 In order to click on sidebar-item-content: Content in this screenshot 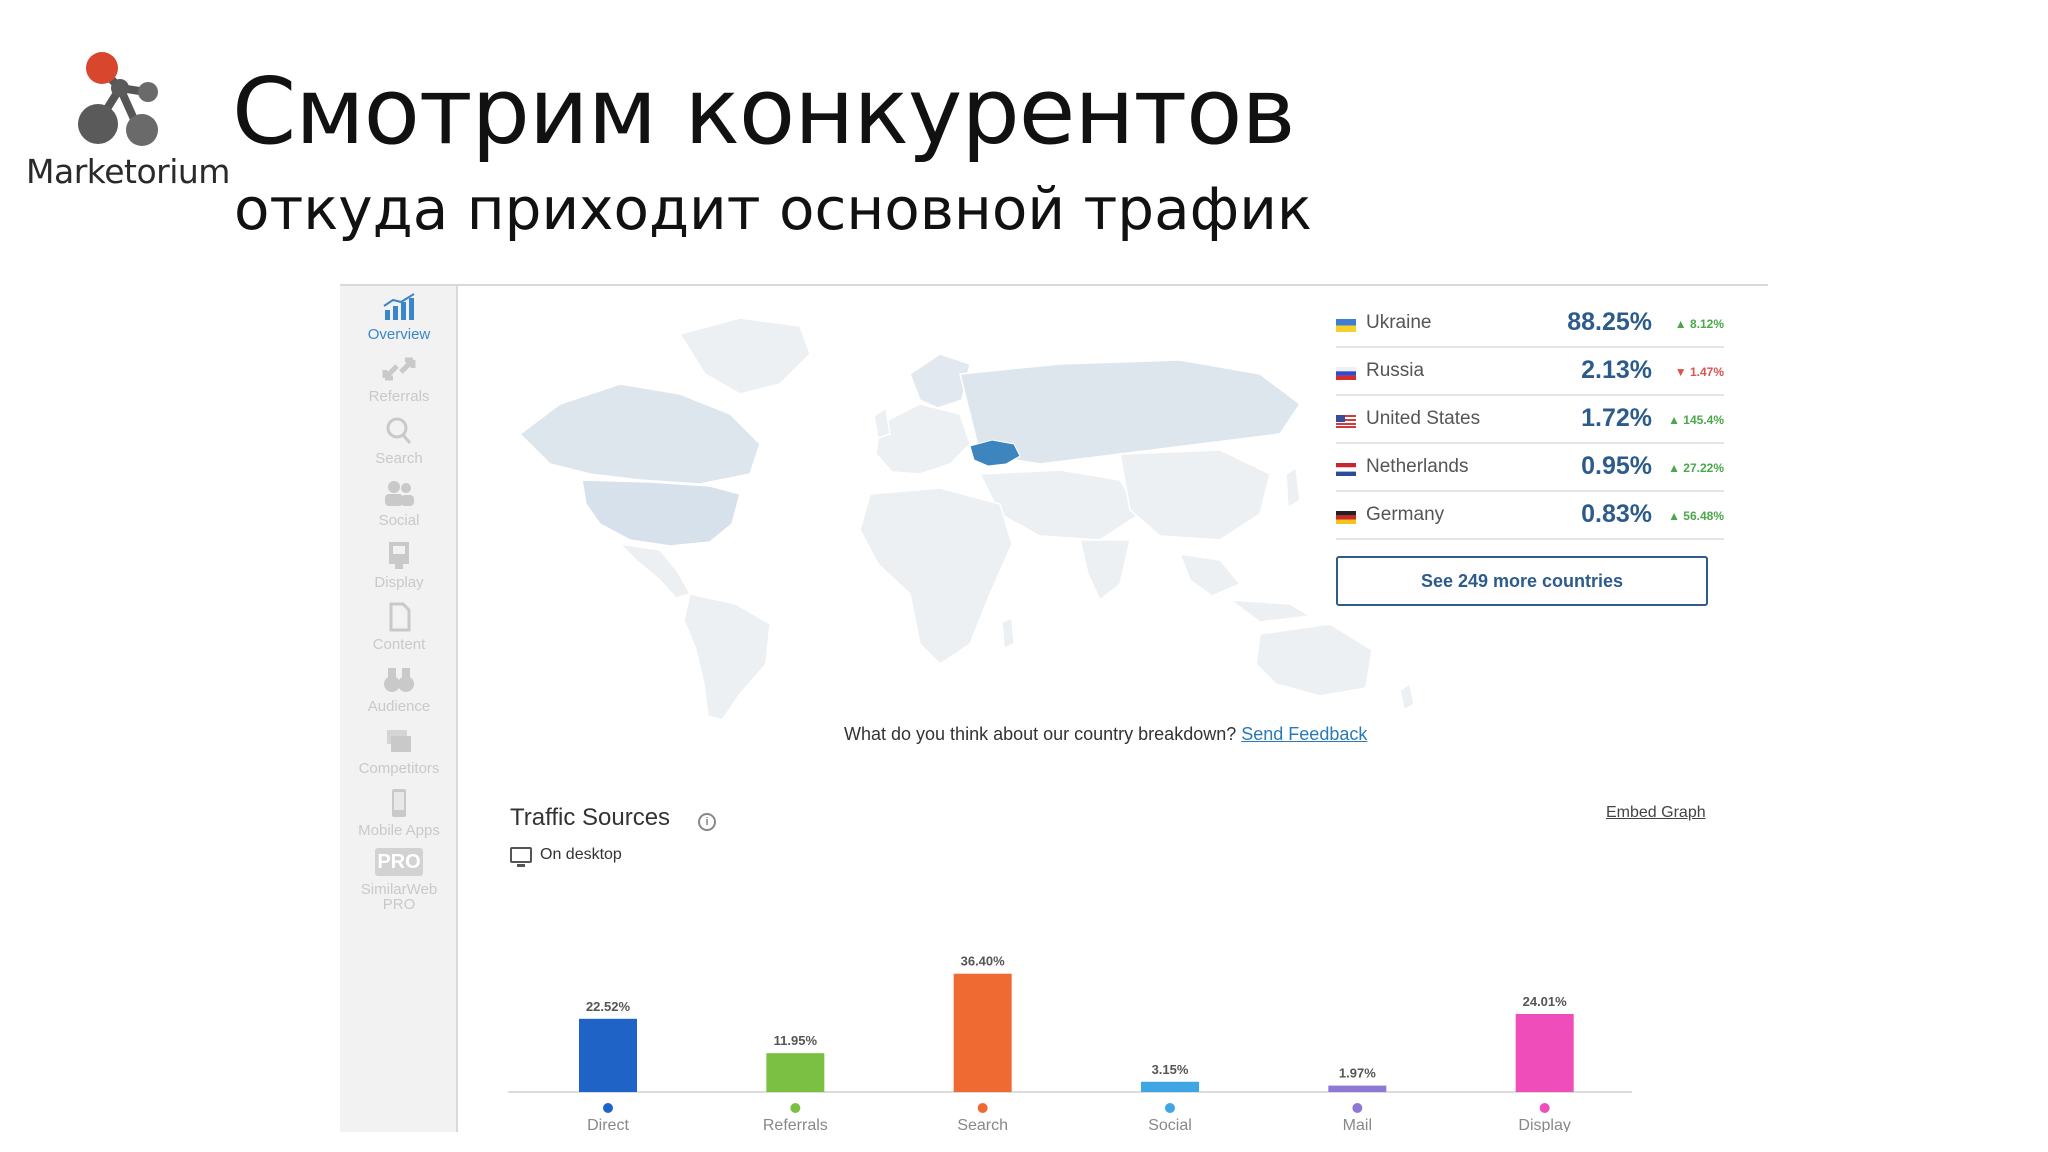, I will do `click(399, 627)`.